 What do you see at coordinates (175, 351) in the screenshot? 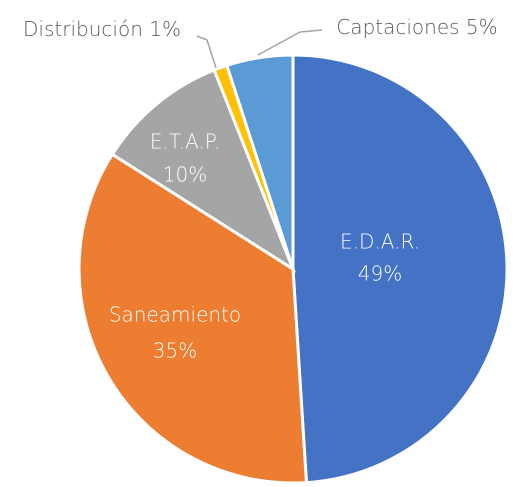
I see `value-label: 35%` at bounding box center [175, 351].